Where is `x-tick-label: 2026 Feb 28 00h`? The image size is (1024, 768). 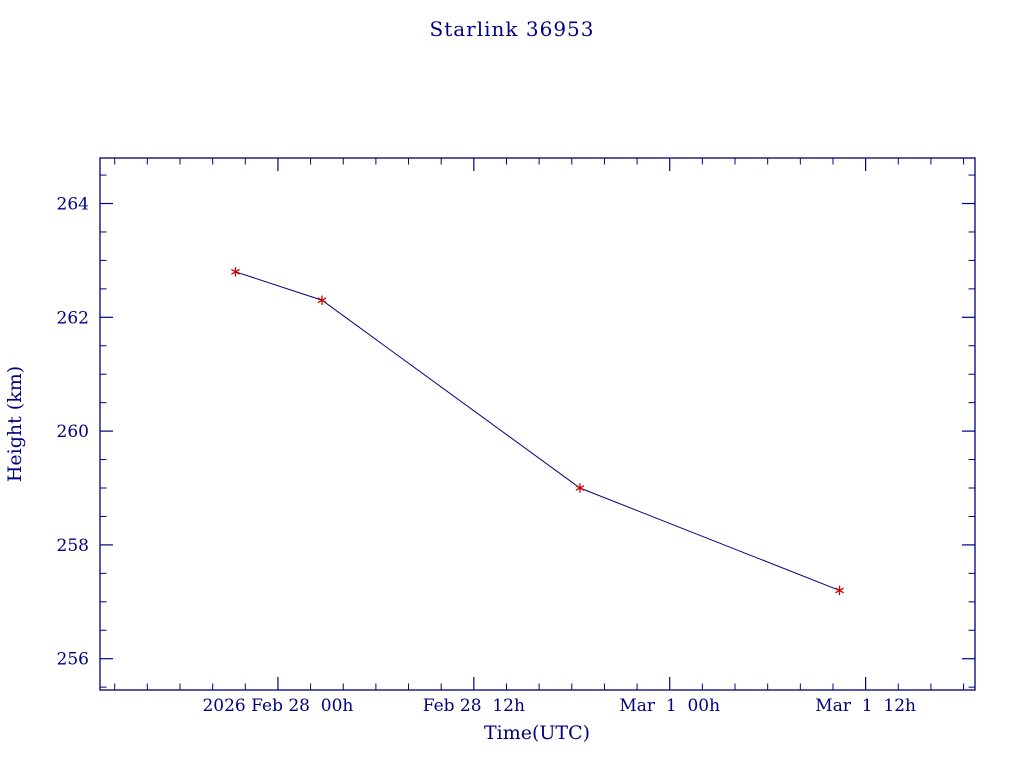
x-tick-label: 2026 Feb 28 00h is located at coordinates (277, 706).